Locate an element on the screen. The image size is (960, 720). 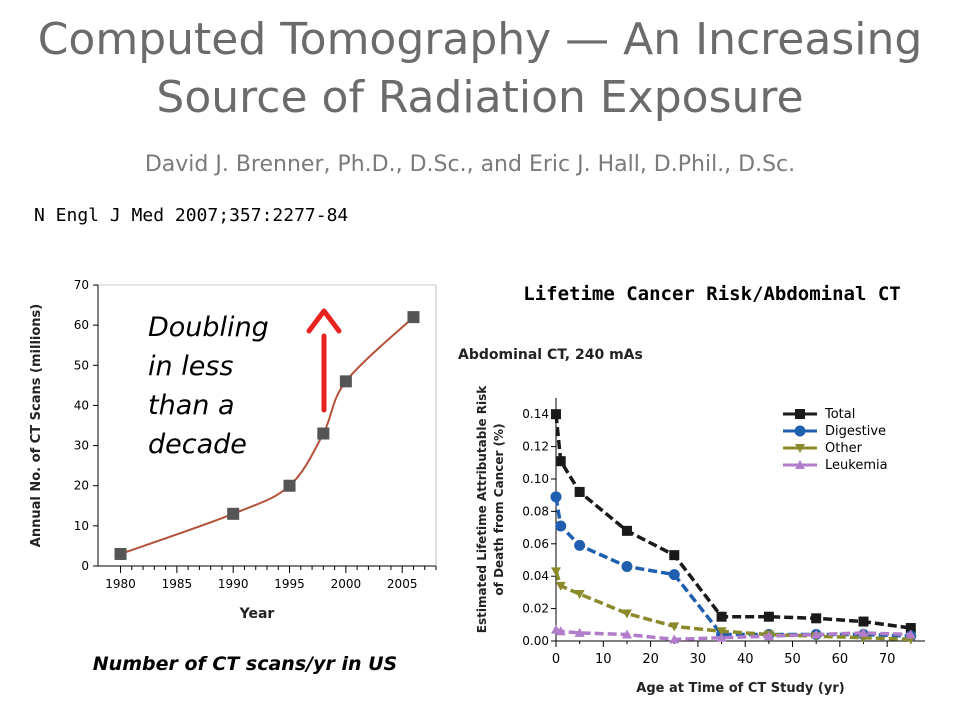
x-axis-title: Year is located at coordinates (257, 614).